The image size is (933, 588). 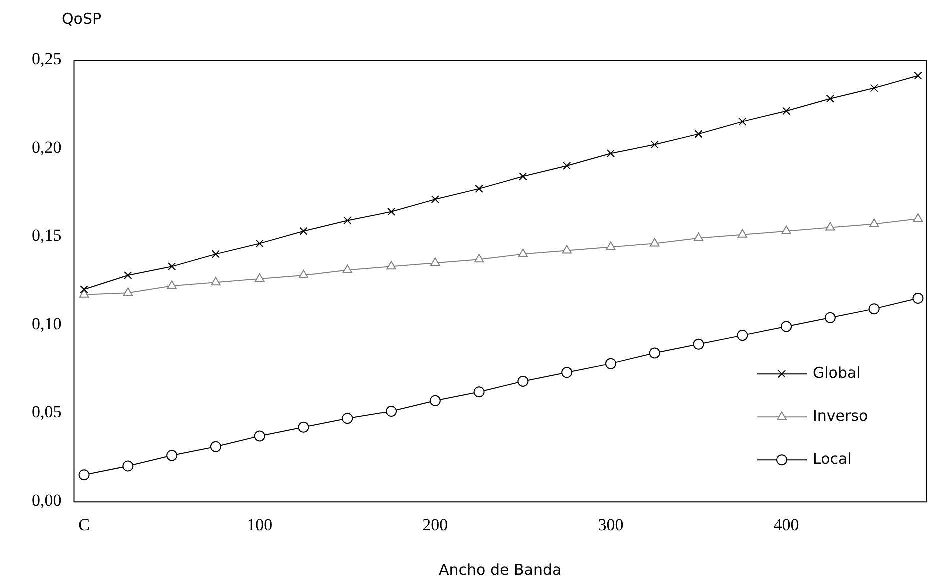 What do you see at coordinates (47, 412) in the screenshot?
I see `y-tick-label: 0,05` at bounding box center [47, 412].